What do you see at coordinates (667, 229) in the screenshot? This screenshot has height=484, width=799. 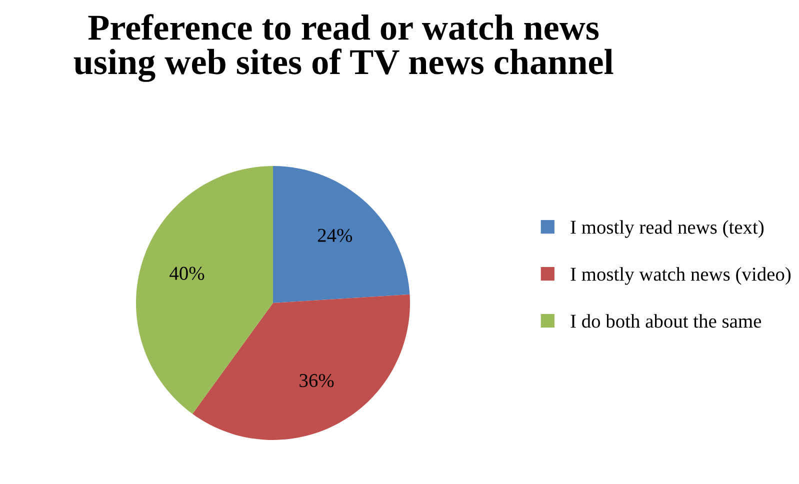 I see `legend-label: I mostly read news (text)` at bounding box center [667, 229].